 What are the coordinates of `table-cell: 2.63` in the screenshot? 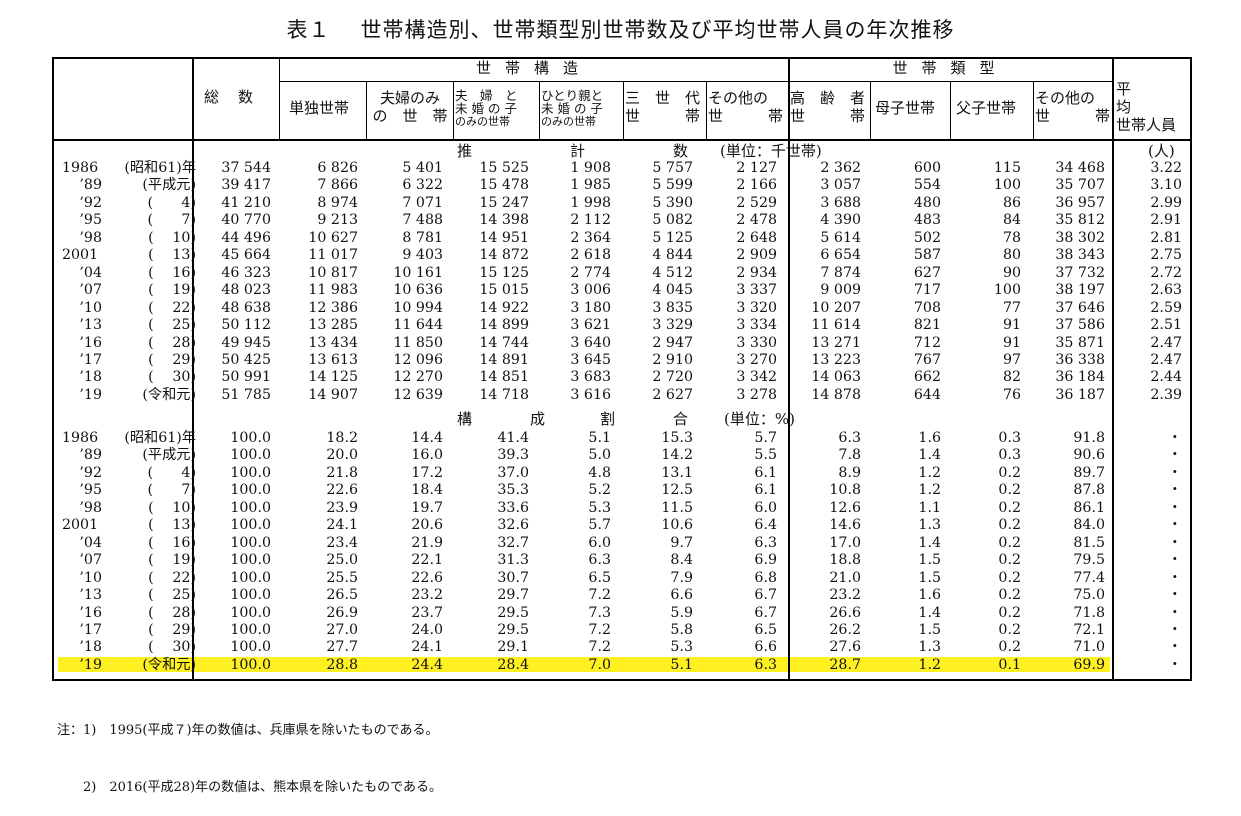 It's located at (1166, 290).